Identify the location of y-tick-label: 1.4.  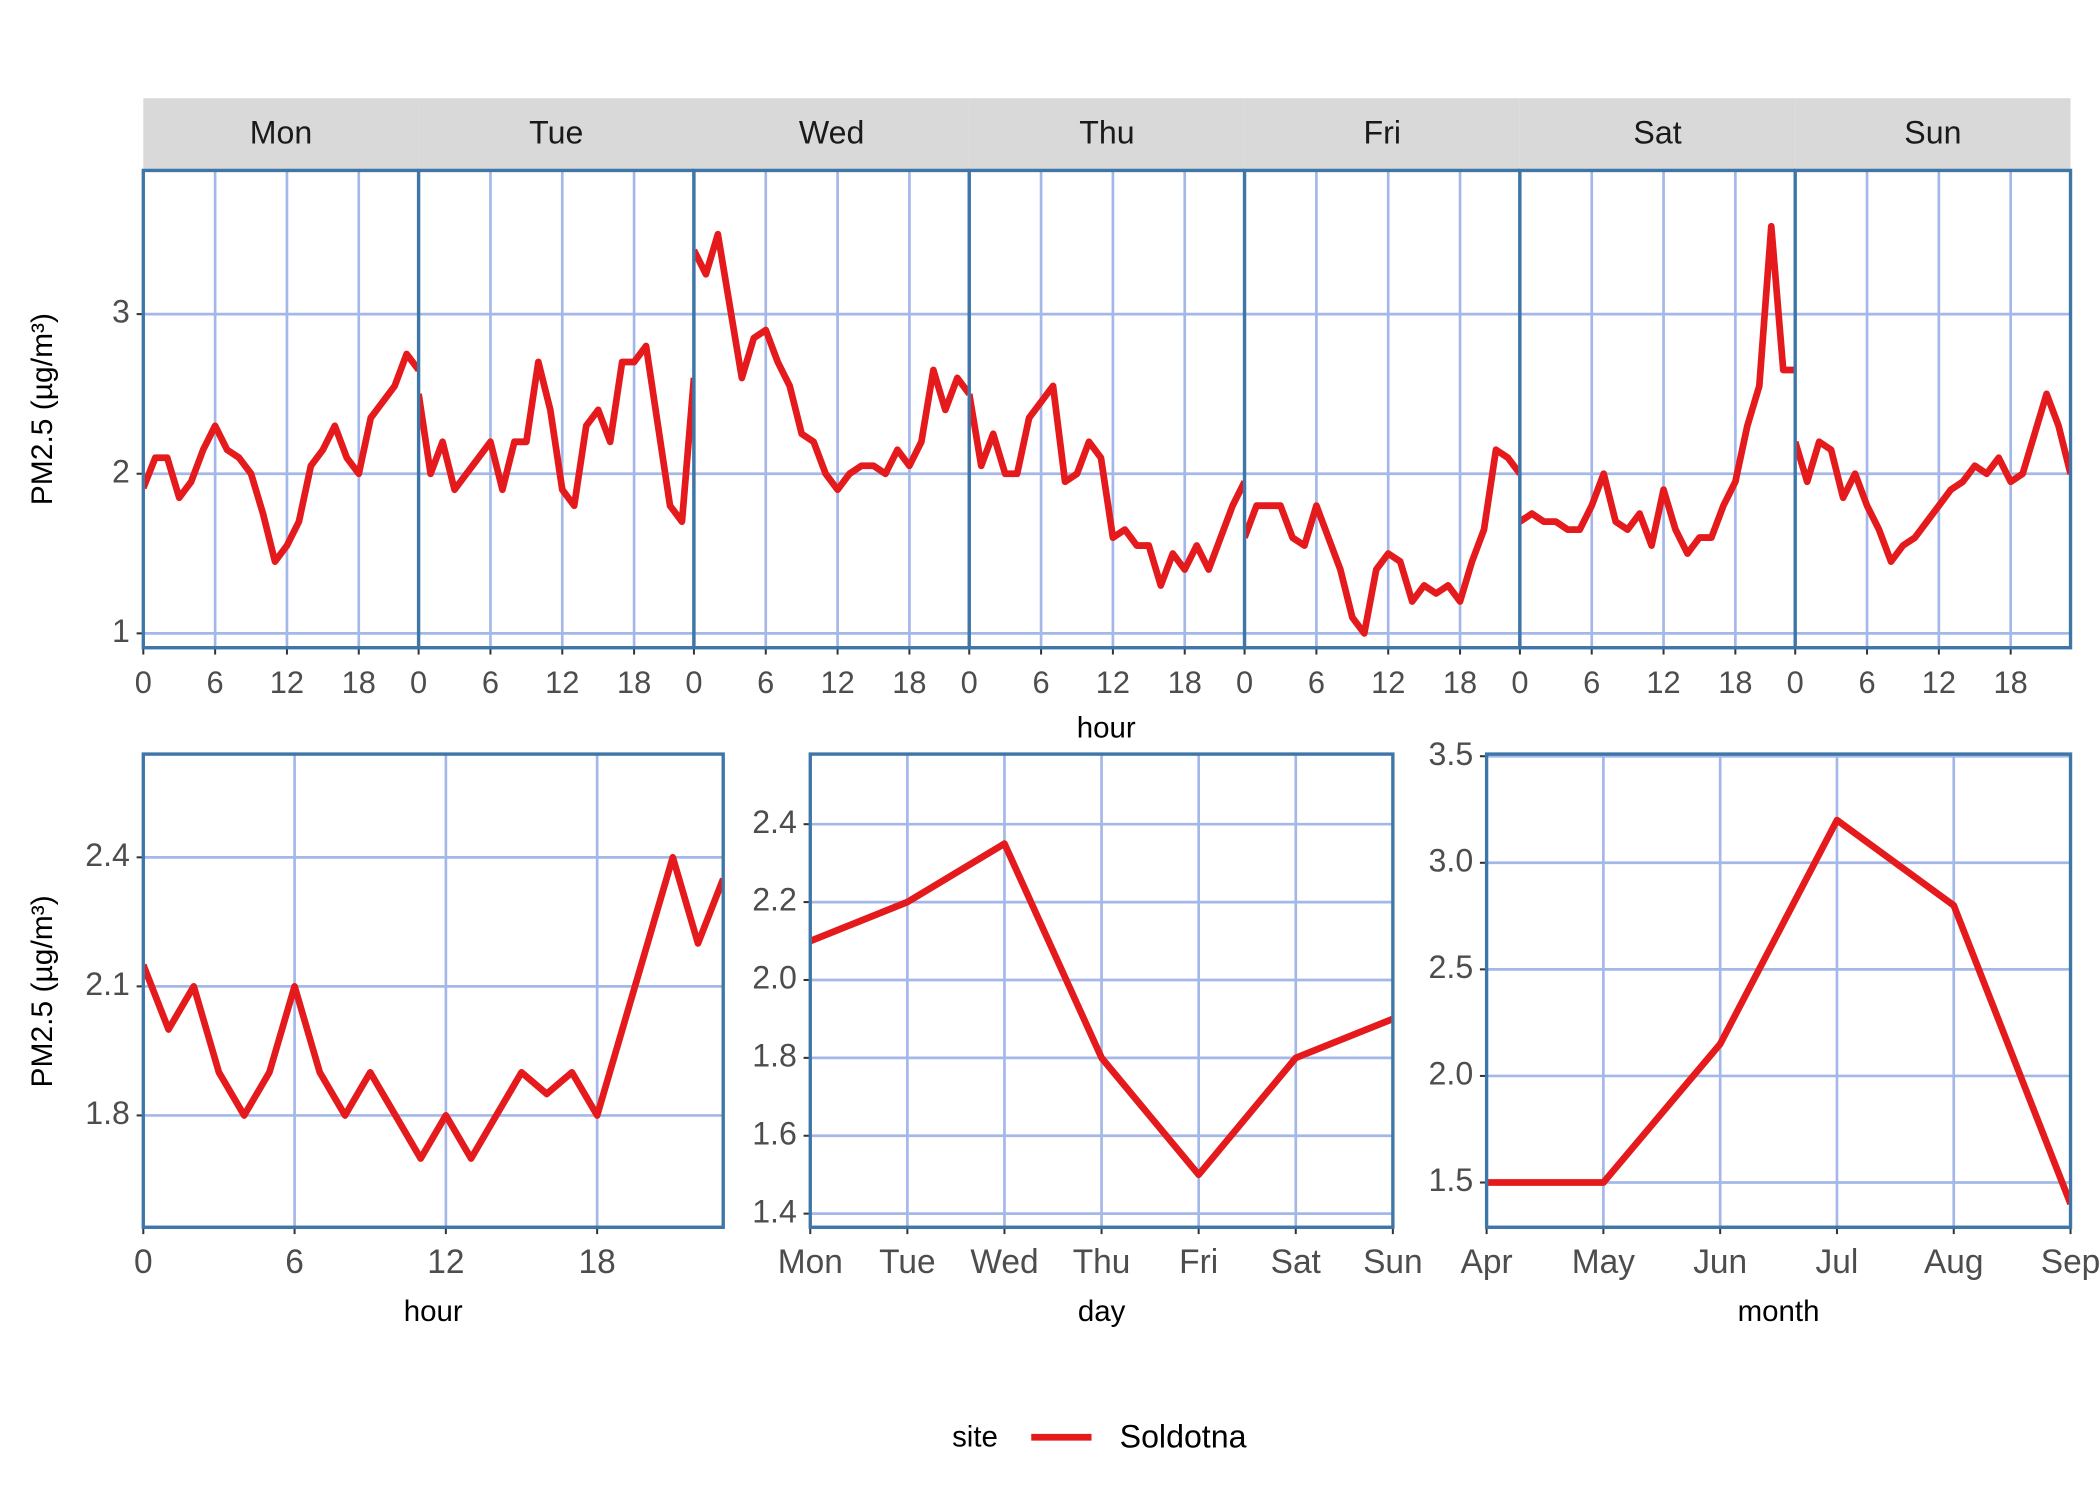
(774, 1211).